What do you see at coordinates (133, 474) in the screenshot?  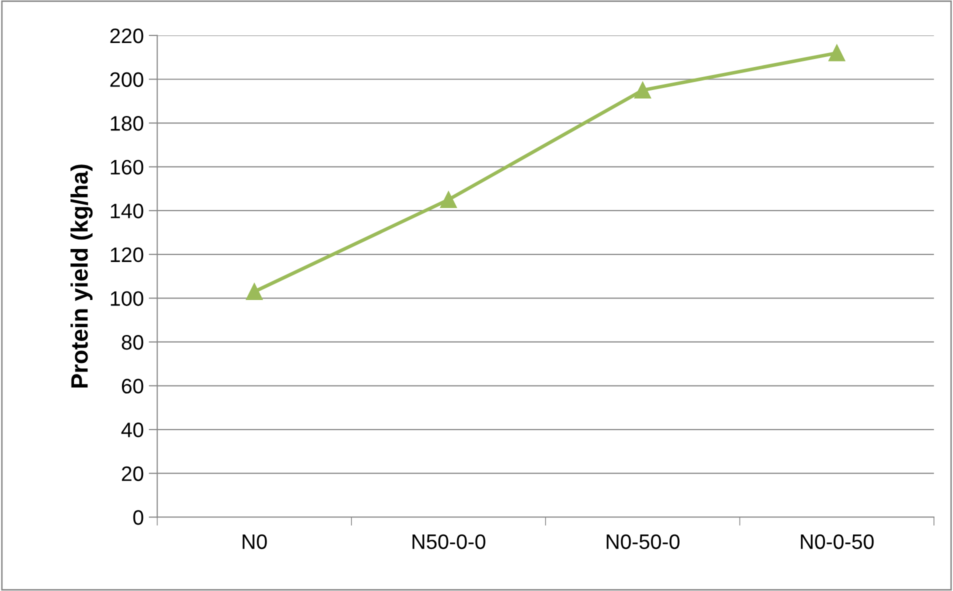 I see `y-tick-label: 20` at bounding box center [133, 474].